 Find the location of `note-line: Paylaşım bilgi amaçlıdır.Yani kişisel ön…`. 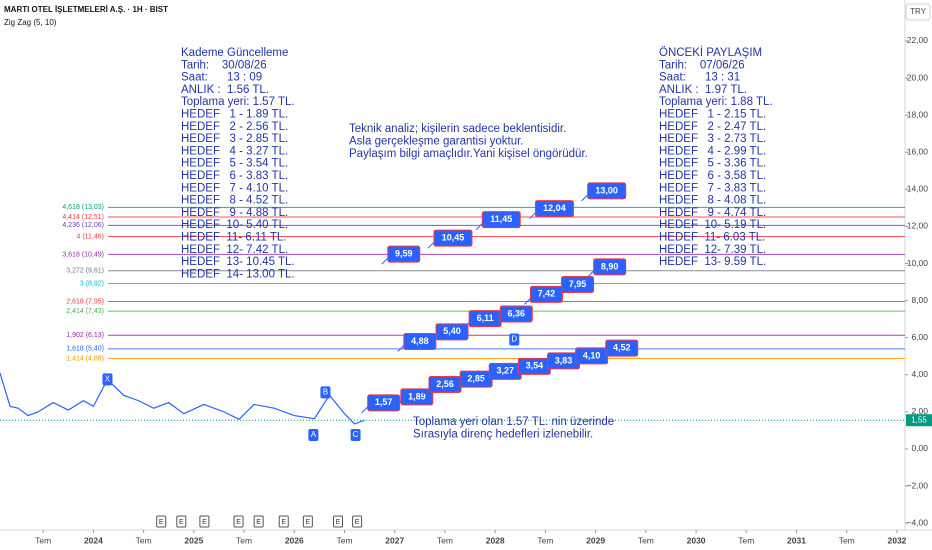

note-line: Paylaşım bilgi amaçlıdır.Yani kişisel ön… is located at coordinates (468, 154).